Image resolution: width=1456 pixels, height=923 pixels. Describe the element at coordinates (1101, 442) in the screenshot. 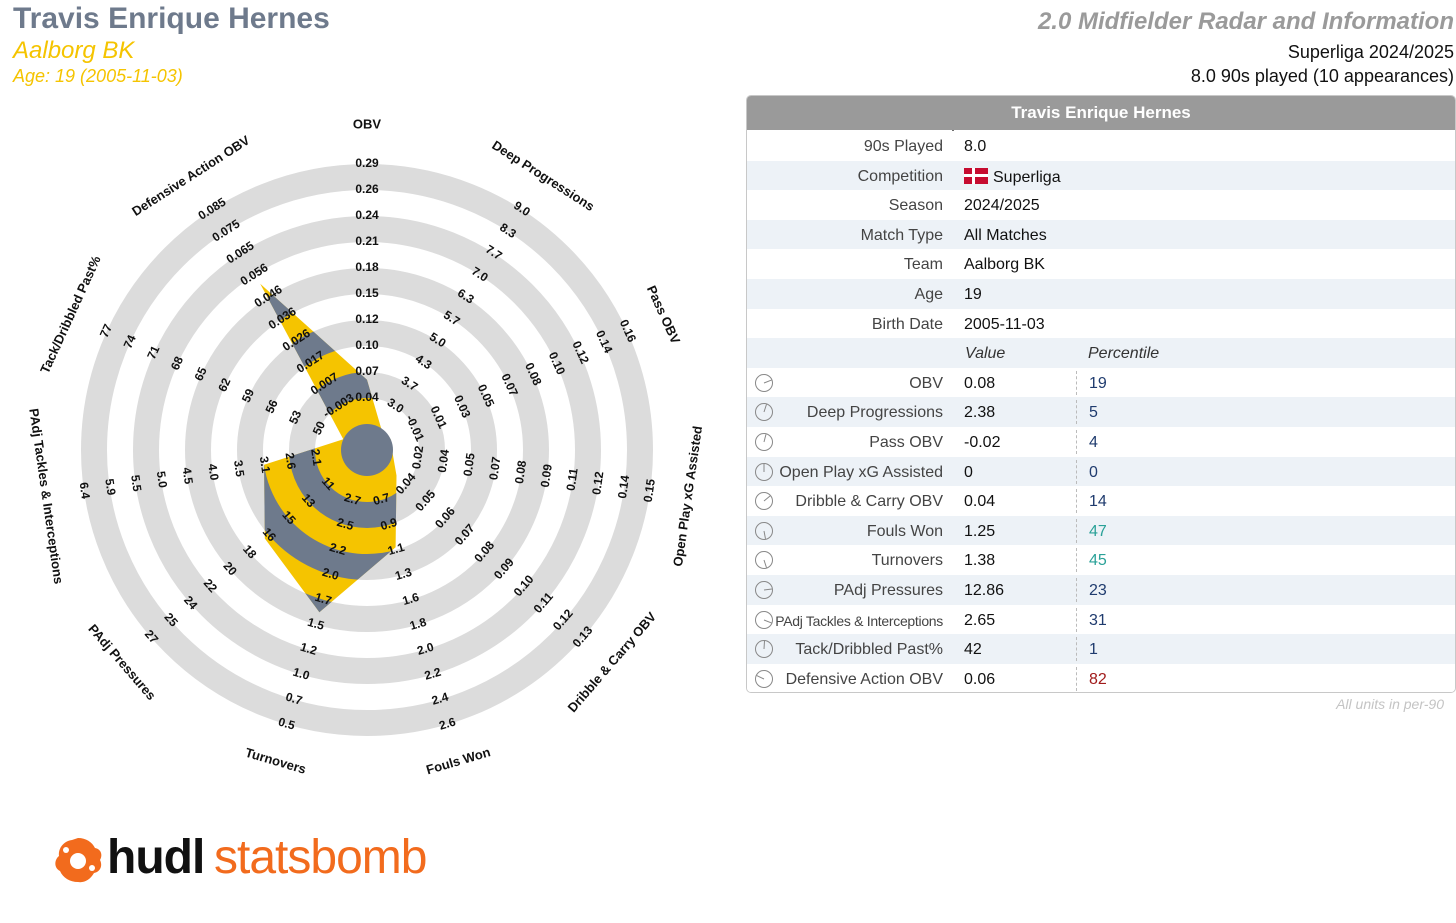

I see `metric-row: Pass OBV -0.02 4` at that location.